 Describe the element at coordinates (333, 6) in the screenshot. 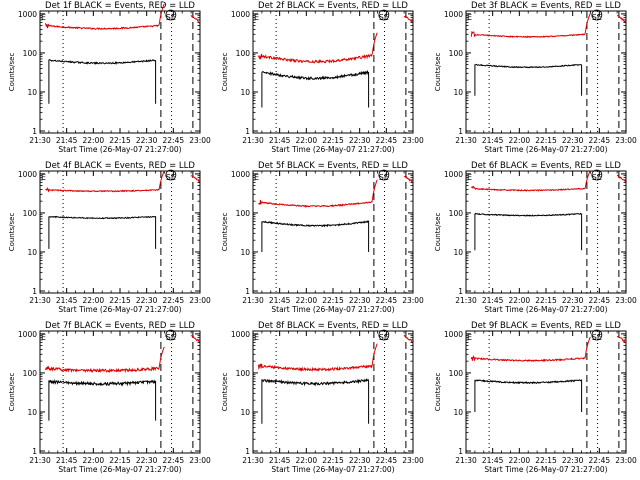

I see `panel-title: Det 2f BLACK = Events, RED = LLD` at that location.